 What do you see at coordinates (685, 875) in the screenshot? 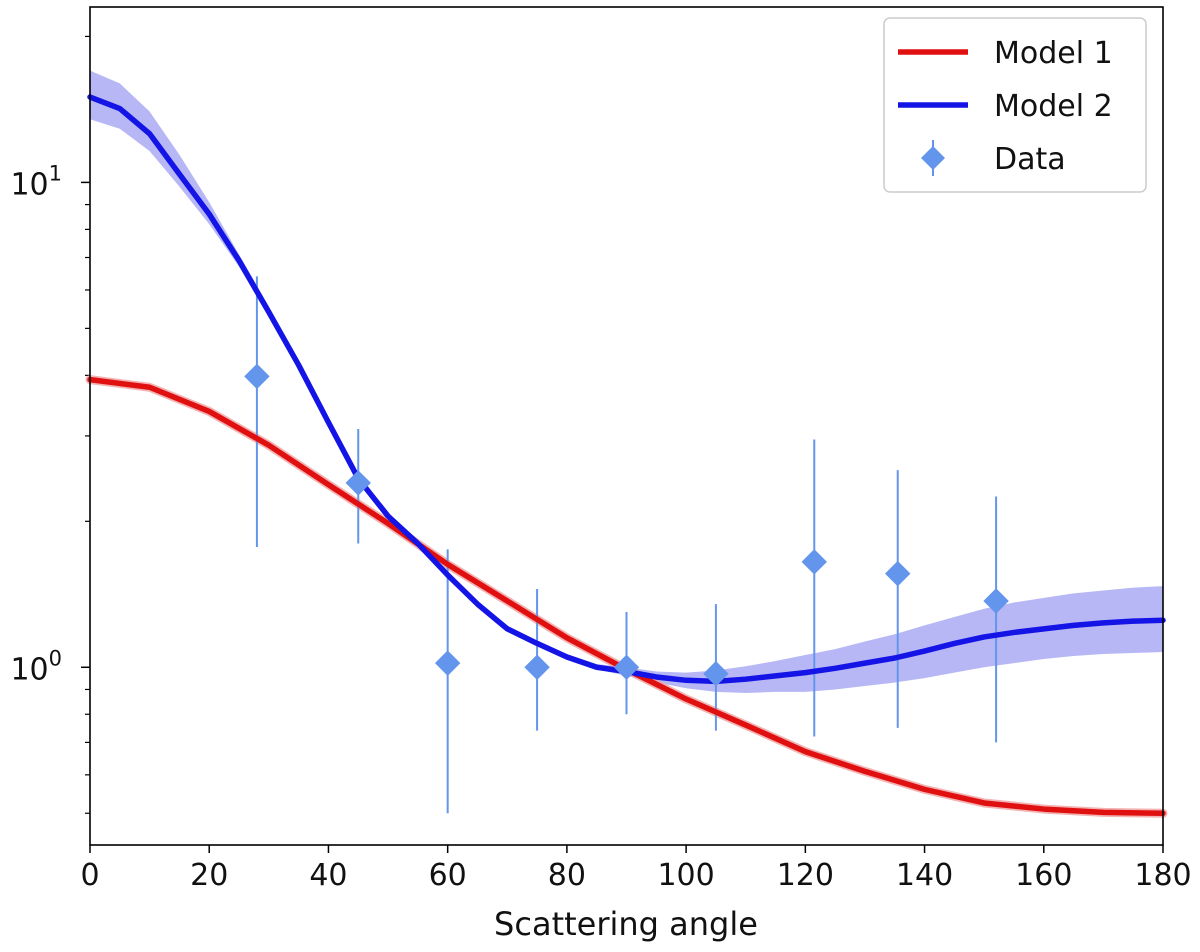
I see `x-tick-label: 100` at bounding box center [685, 875].